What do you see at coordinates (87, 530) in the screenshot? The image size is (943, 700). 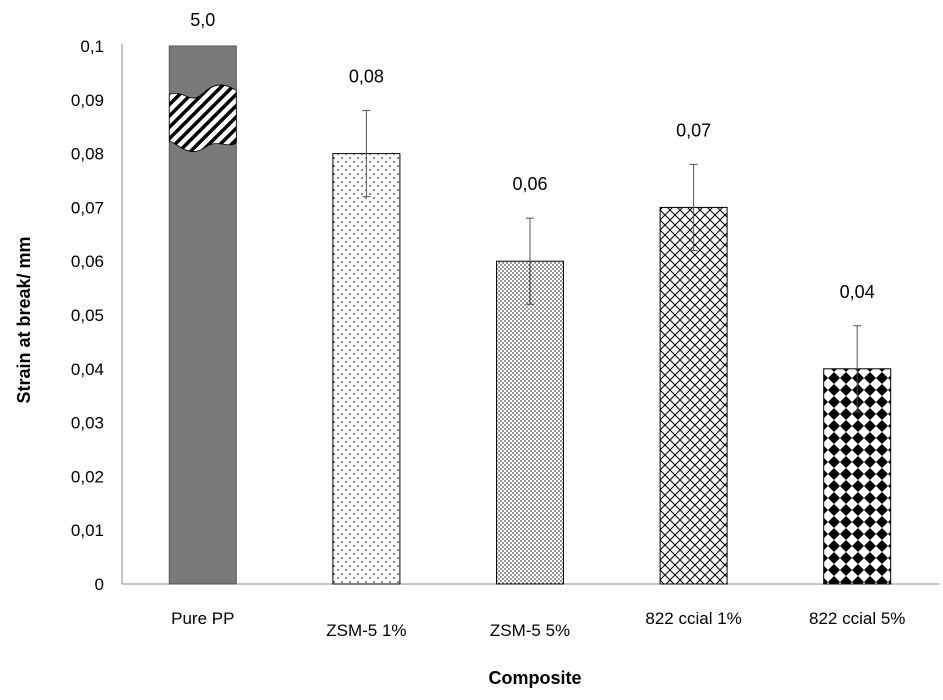 I see `y-tick-label: 0,01` at bounding box center [87, 530].